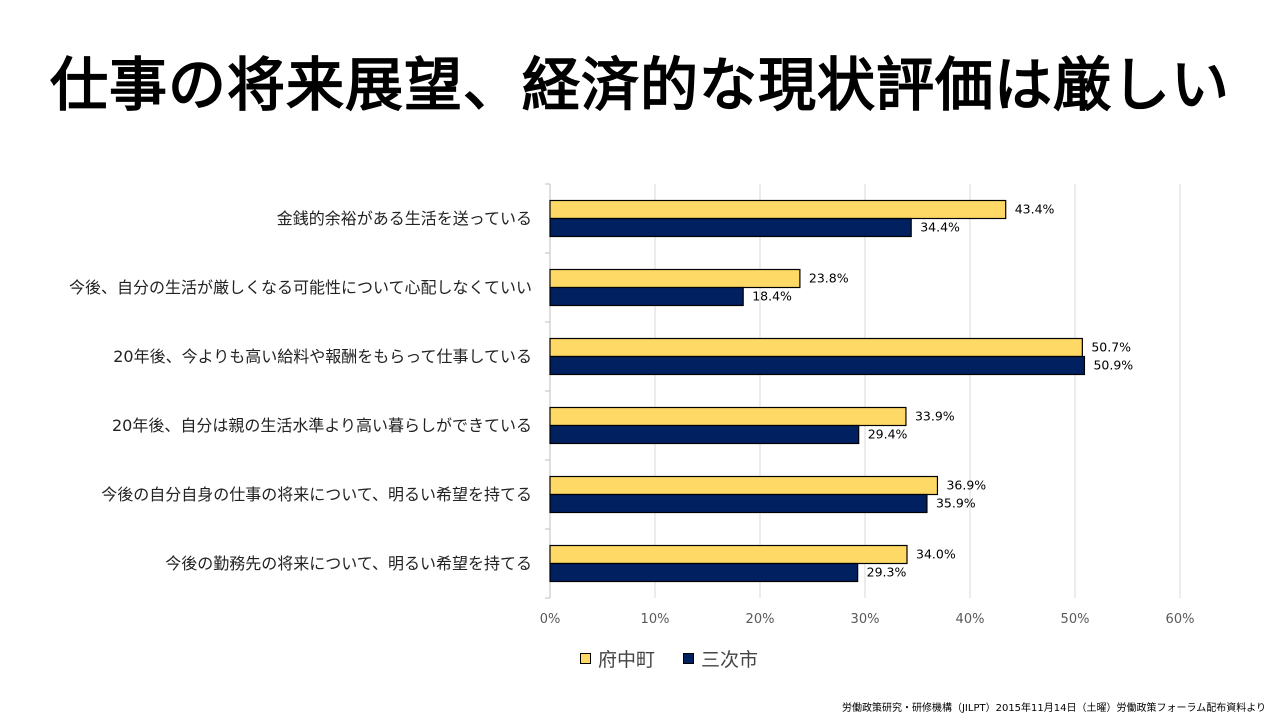  Describe the element at coordinates (935, 416) in the screenshot. I see `data-label: 33.9%` at that location.